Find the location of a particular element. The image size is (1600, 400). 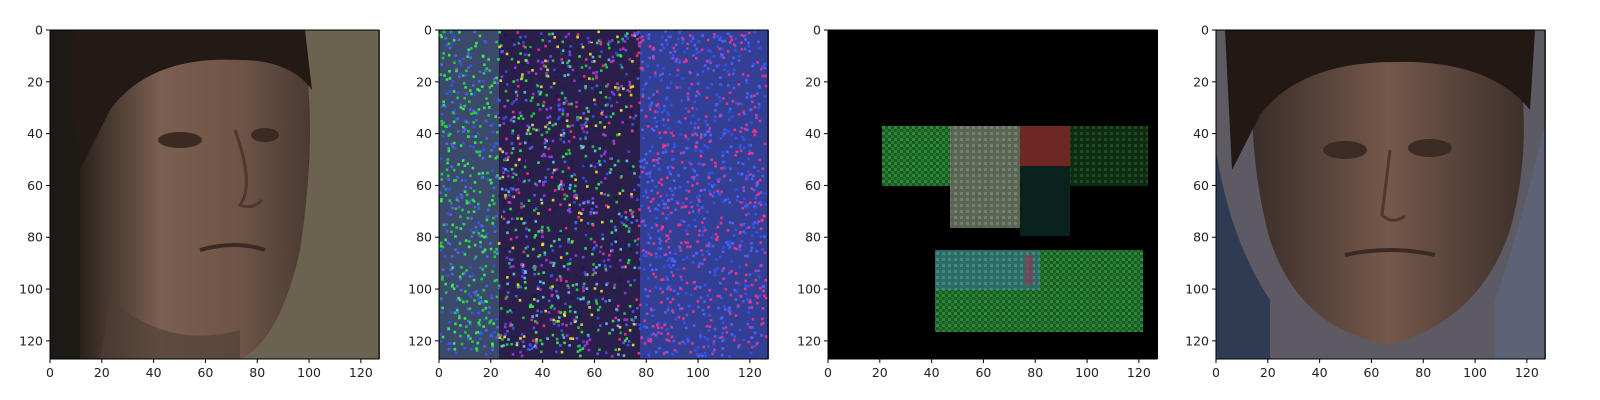

face-photo-left-x-tick-label: 80 is located at coordinates (257, 372).